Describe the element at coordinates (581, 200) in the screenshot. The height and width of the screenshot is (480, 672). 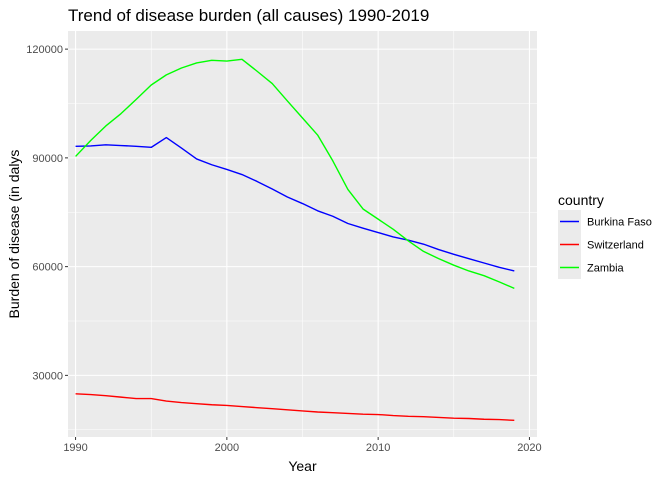
I see `legend-title: country` at that location.